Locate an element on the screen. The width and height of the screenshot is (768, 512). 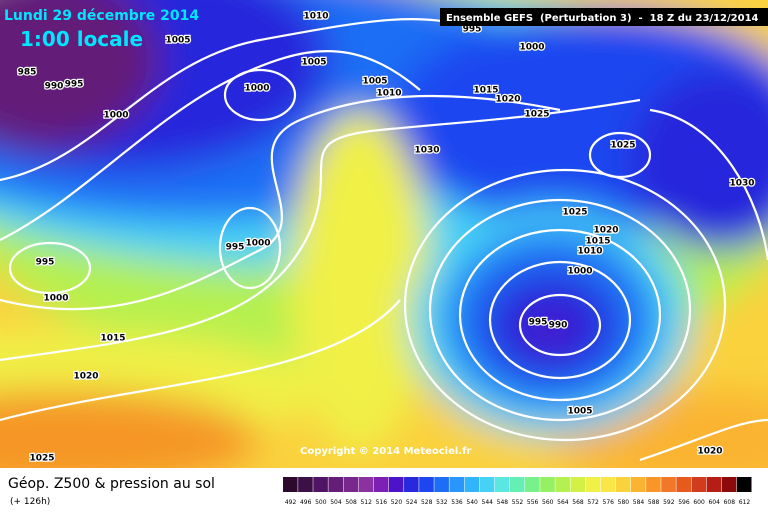
legend-level: 500 is located at coordinates (321, 502).